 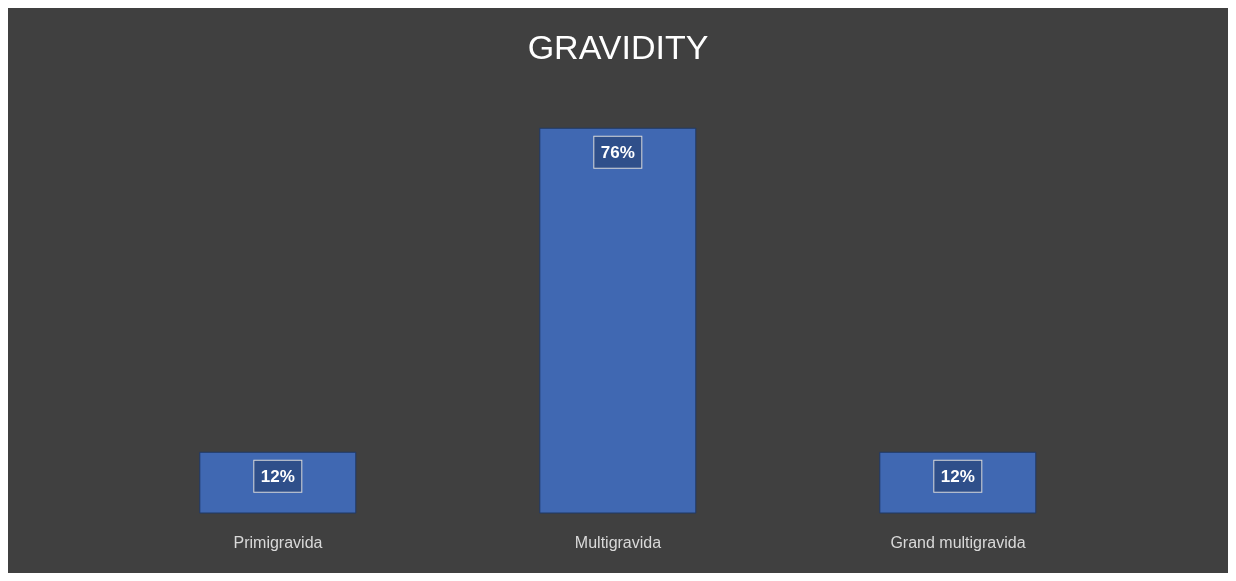 What do you see at coordinates (618, 47) in the screenshot?
I see `chart-title: GRAVIDITY` at bounding box center [618, 47].